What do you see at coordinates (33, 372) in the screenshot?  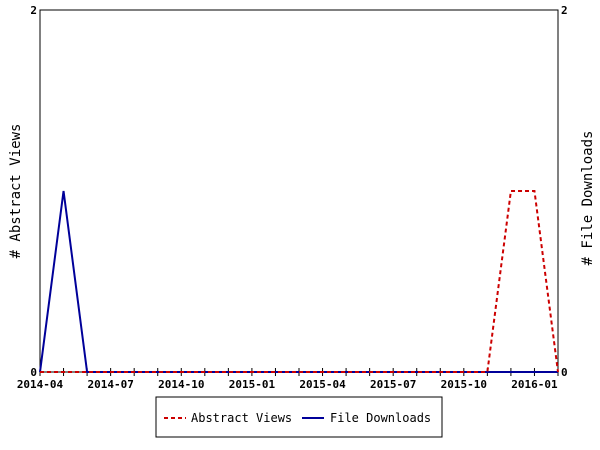 I see `y-tick-label-left-0: 0` at bounding box center [33, 372].